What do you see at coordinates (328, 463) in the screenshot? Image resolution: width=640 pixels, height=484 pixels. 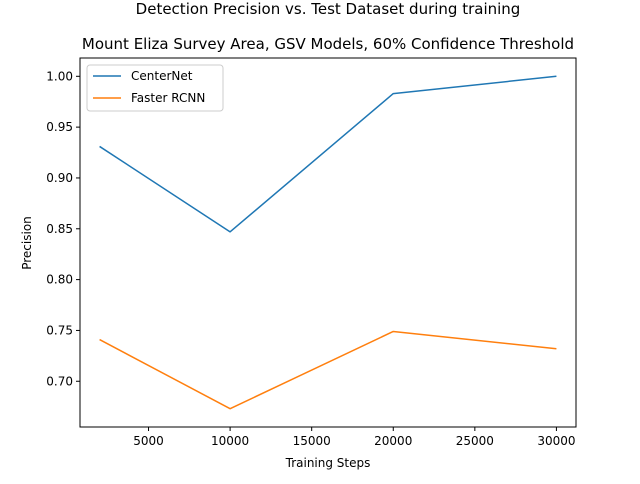 I see `x-axis-label: Training Steps` at bounding box center [328, 463].